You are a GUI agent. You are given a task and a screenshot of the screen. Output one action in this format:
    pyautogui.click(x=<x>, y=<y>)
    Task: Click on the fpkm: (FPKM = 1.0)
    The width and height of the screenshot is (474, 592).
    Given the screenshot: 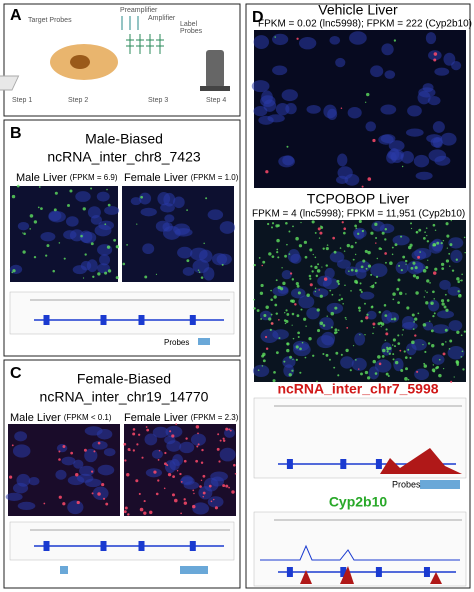 What is the action you would take?
    pyautogui.click(x=215, y=177)
    